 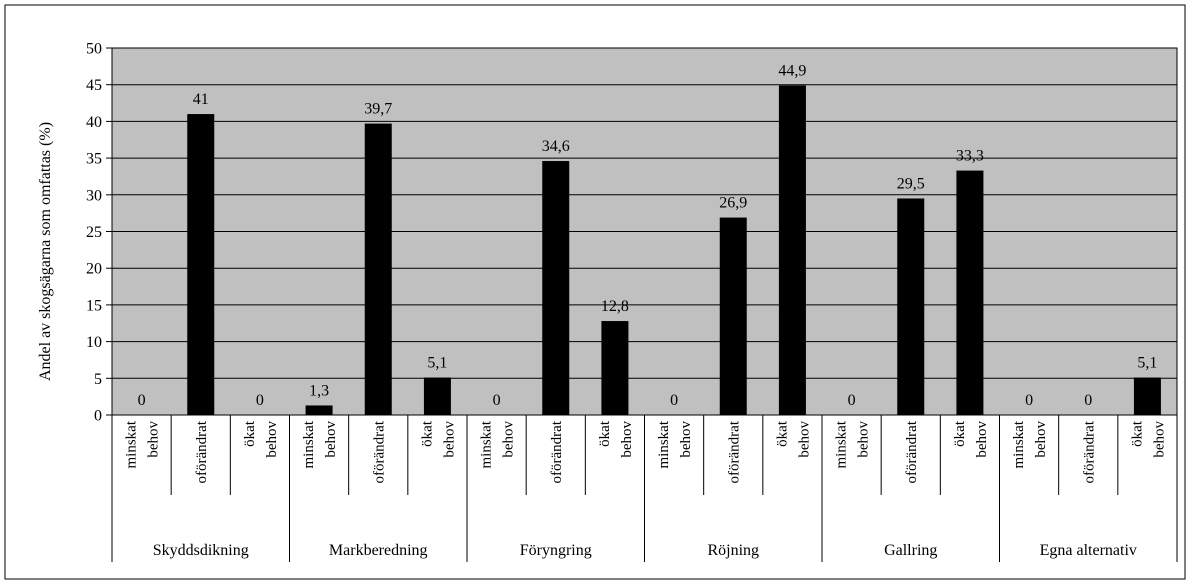 I want to click on y-tick-label: 50, so click(x=94, y=49).